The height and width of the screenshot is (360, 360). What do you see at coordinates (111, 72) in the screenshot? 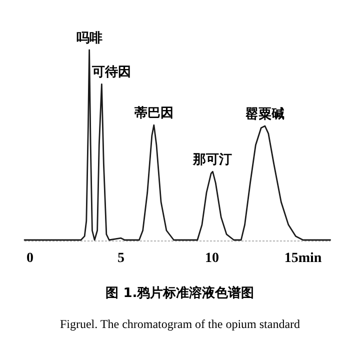
I see `annotation: 可待因` at bounding box center [111, 72].